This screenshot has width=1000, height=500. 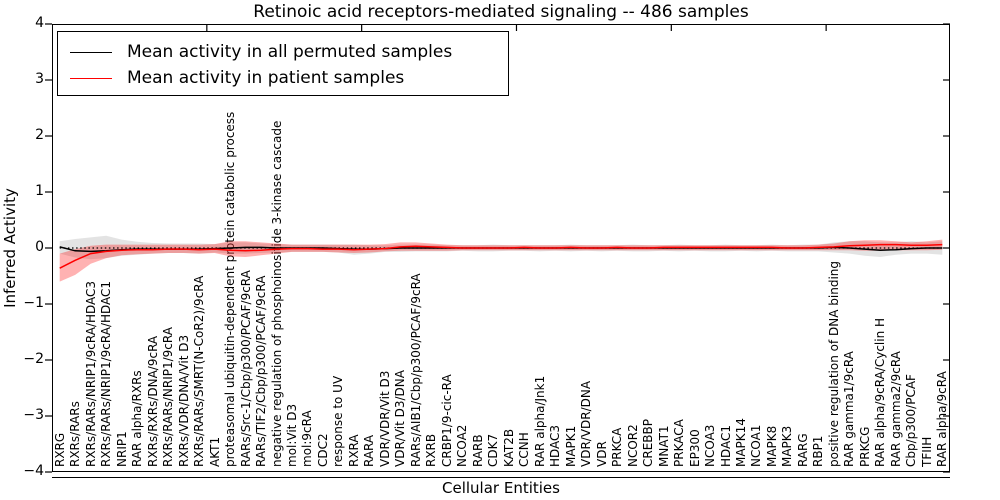 What do you see at coordinates (880, 392) in the screenshot?
I see `x-tick-label: RAR alpha/9cRA/Cyclin H` at bounding box center [880, 392].